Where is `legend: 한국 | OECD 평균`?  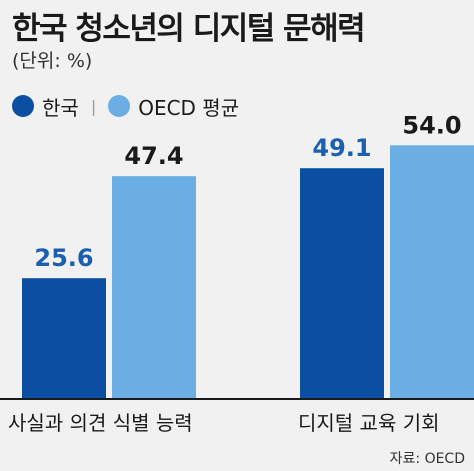 legend: 한국 | OECD 평균 is located at coordinates (125, 106).